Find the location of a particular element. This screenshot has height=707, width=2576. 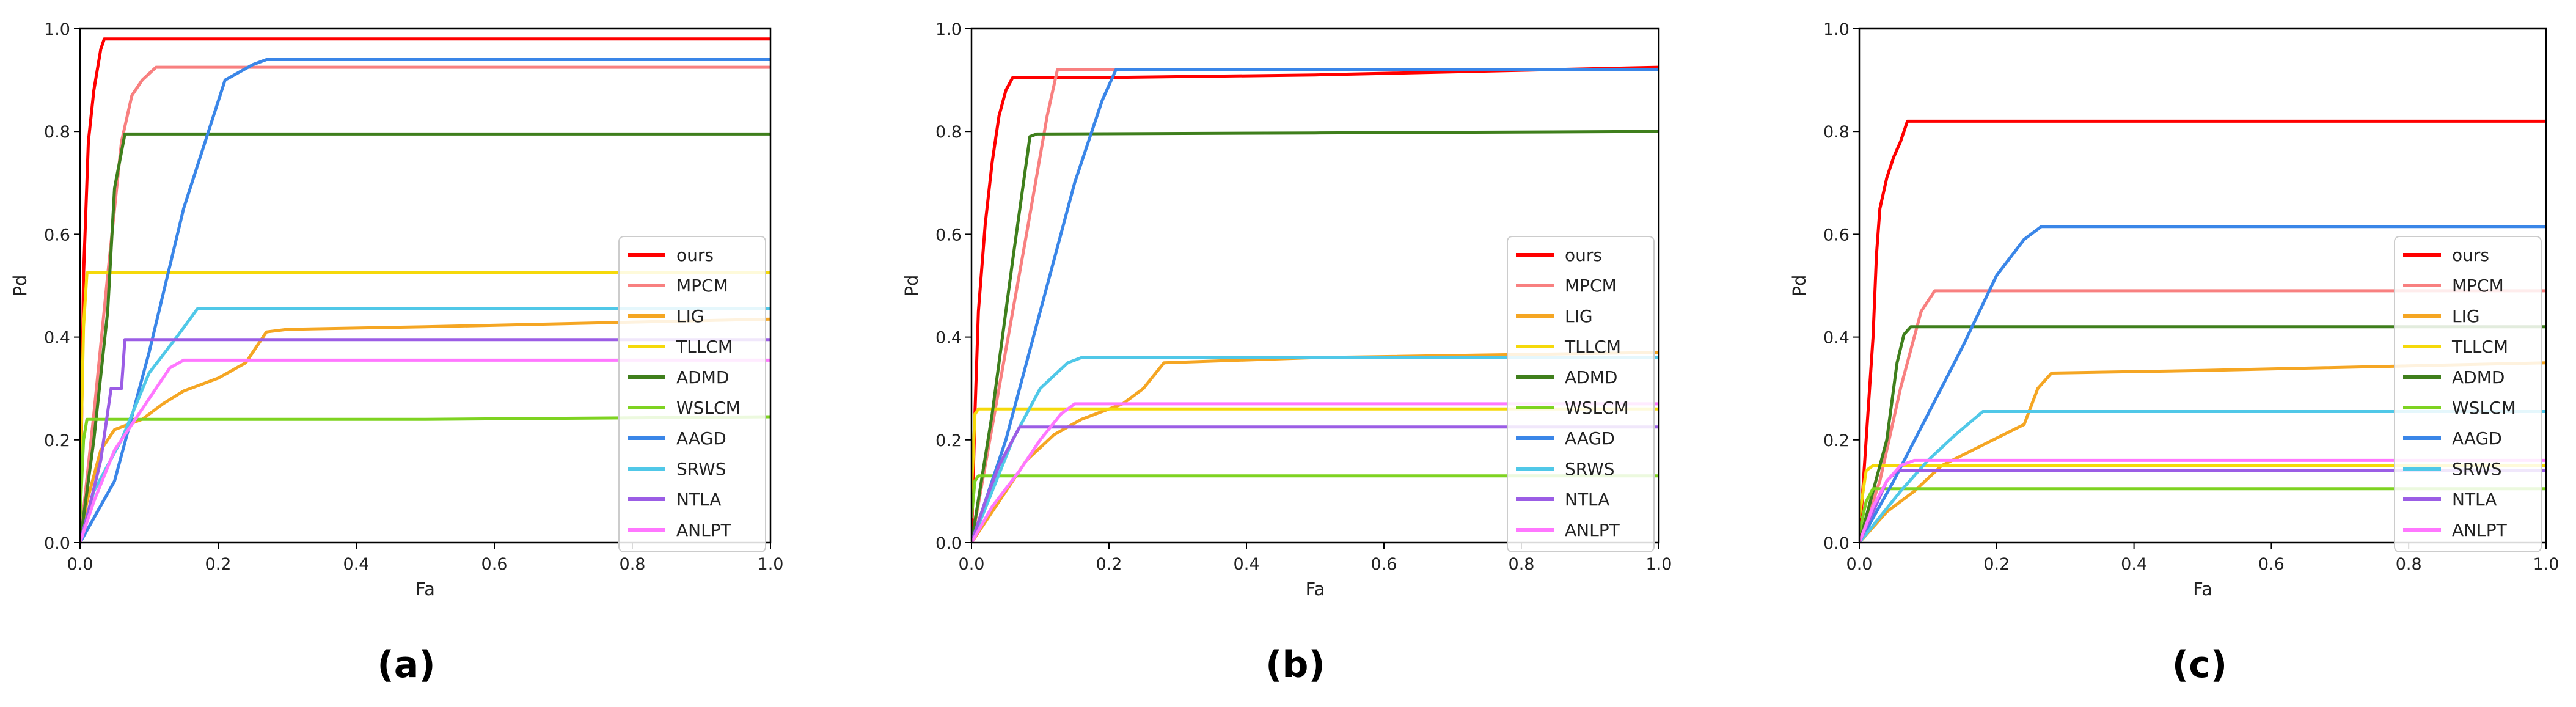

series-line-lig is located at coordinates (2202, 452).